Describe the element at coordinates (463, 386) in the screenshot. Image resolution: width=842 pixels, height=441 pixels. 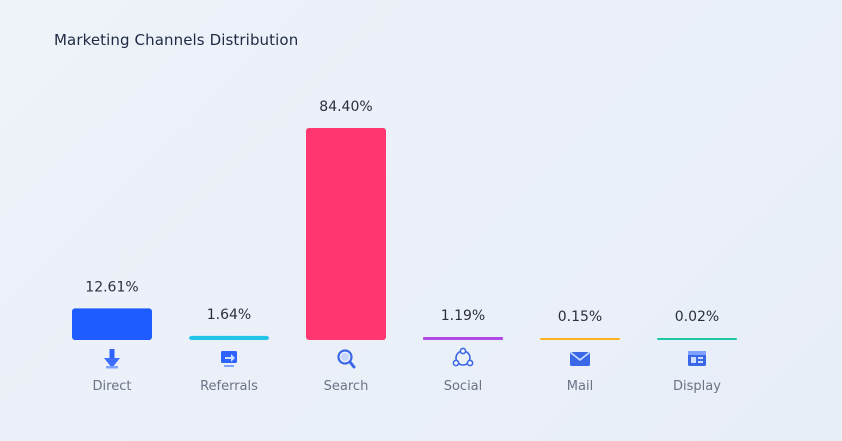
I see `category-label-social: Social` at that location.